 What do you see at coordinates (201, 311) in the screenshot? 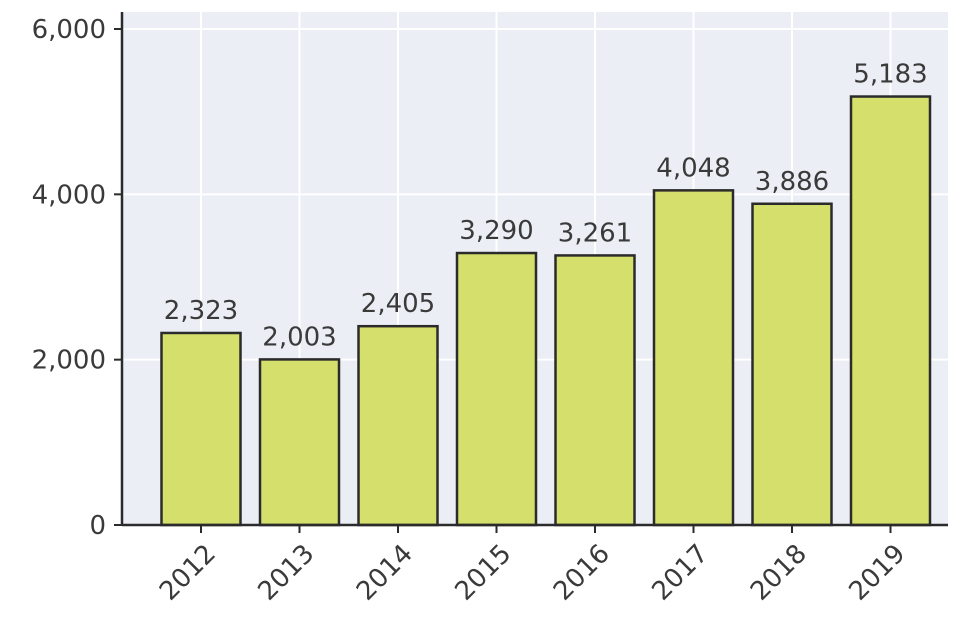
I see `value-label-2012: 2,323` at bounding box center [201, 311].